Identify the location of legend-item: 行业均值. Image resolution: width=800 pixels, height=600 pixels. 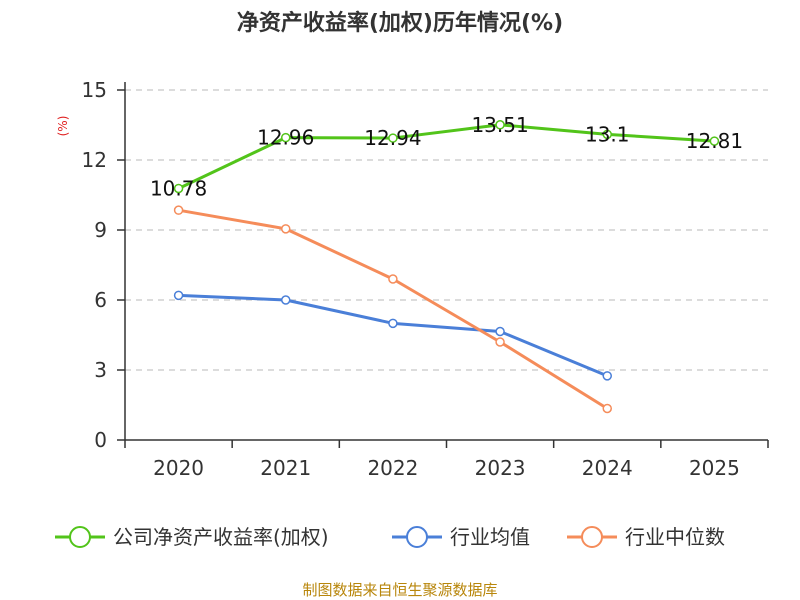
(461, 537).